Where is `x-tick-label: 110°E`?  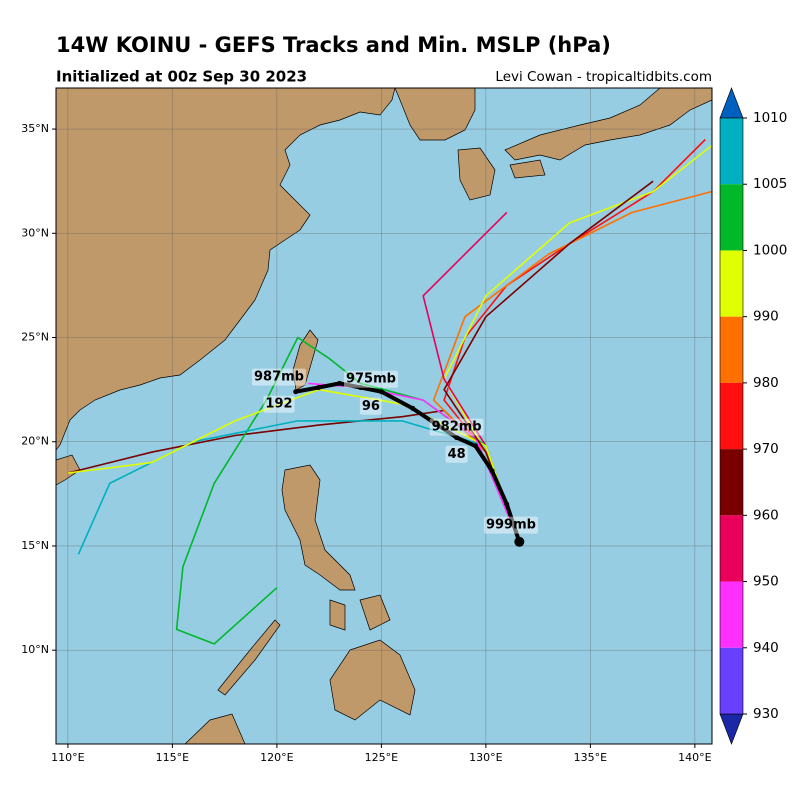 x-tick-label: 110°E is located at coordinates (67, 757).